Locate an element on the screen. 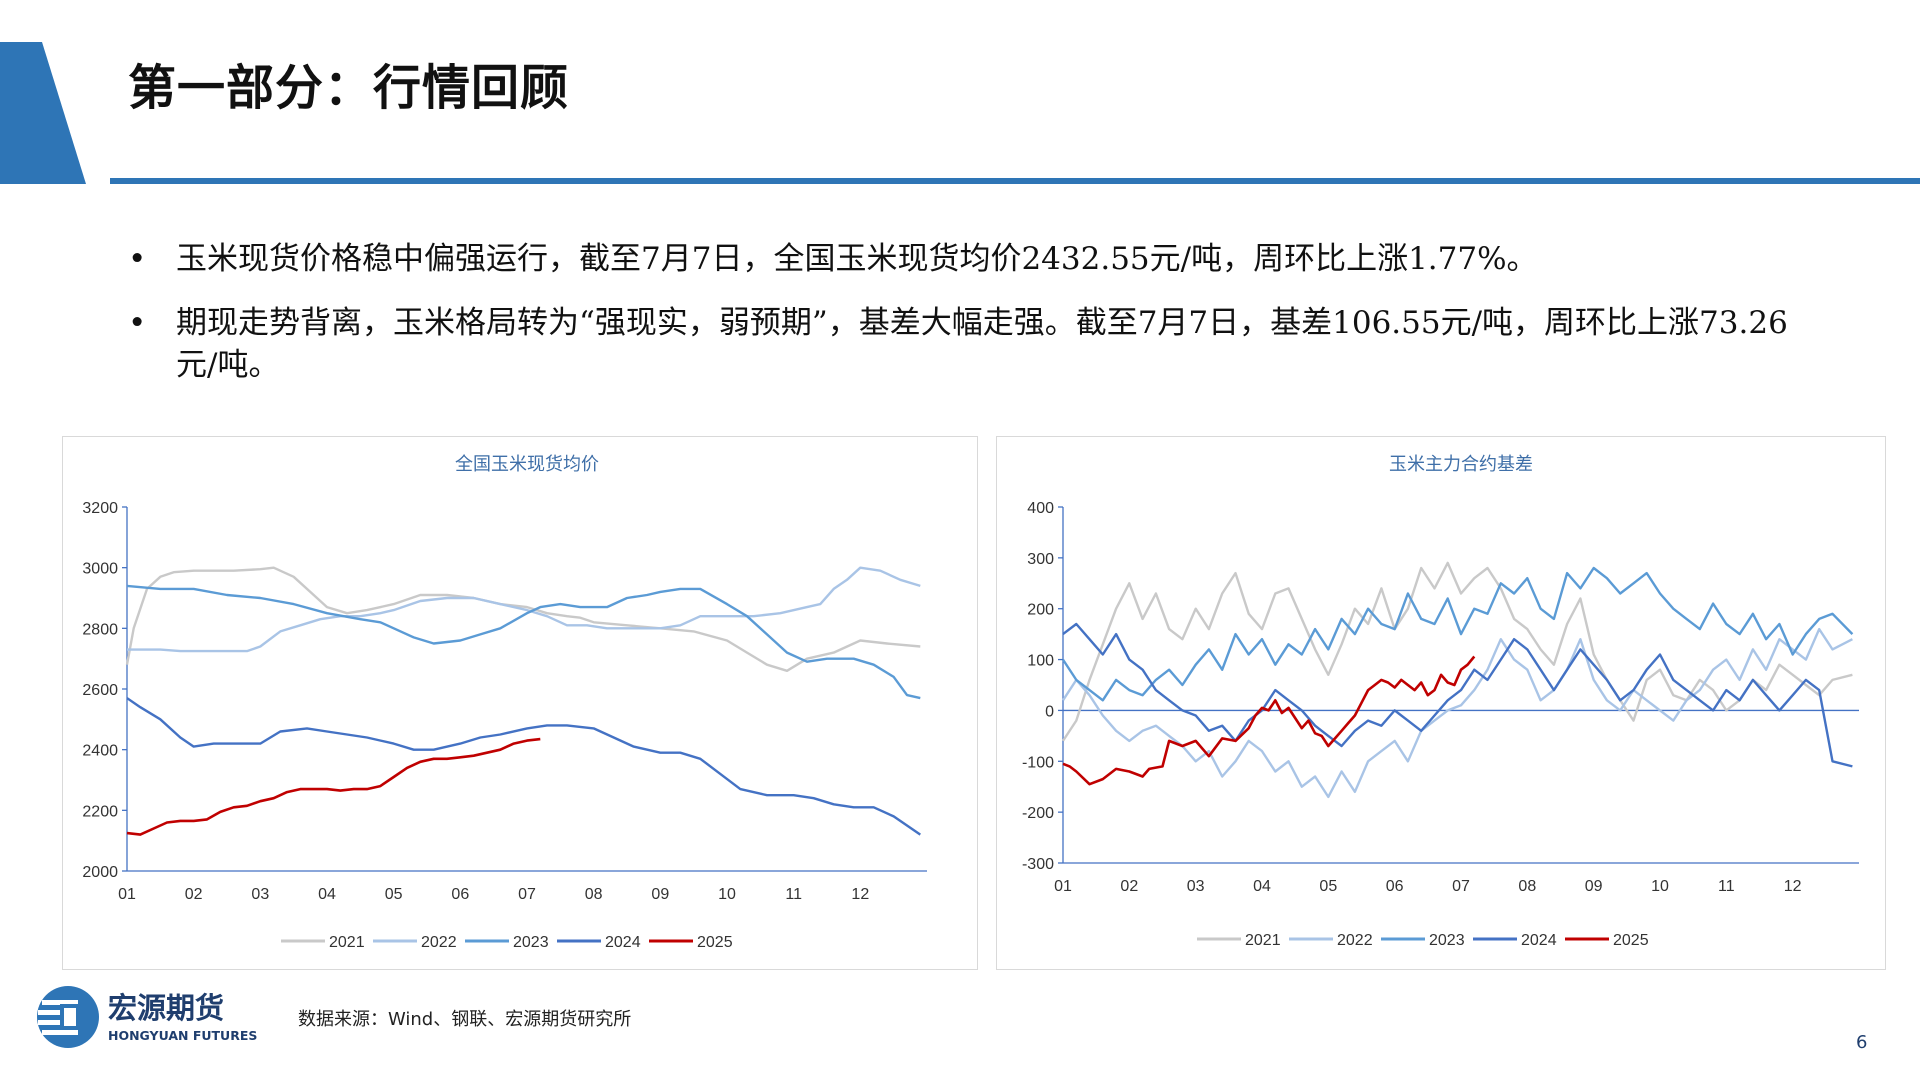 The height and width of the screenshot is (1080, 1920). y-tick-label: 2400 is located at coordinates (100, 751).